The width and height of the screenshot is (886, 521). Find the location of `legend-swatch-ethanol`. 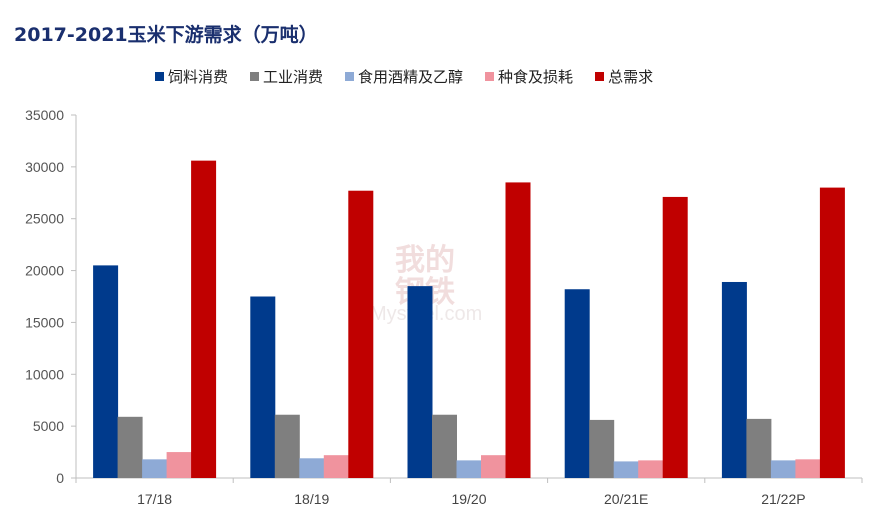

legend-swatch-ethanol is located at coordinates (350, 76).